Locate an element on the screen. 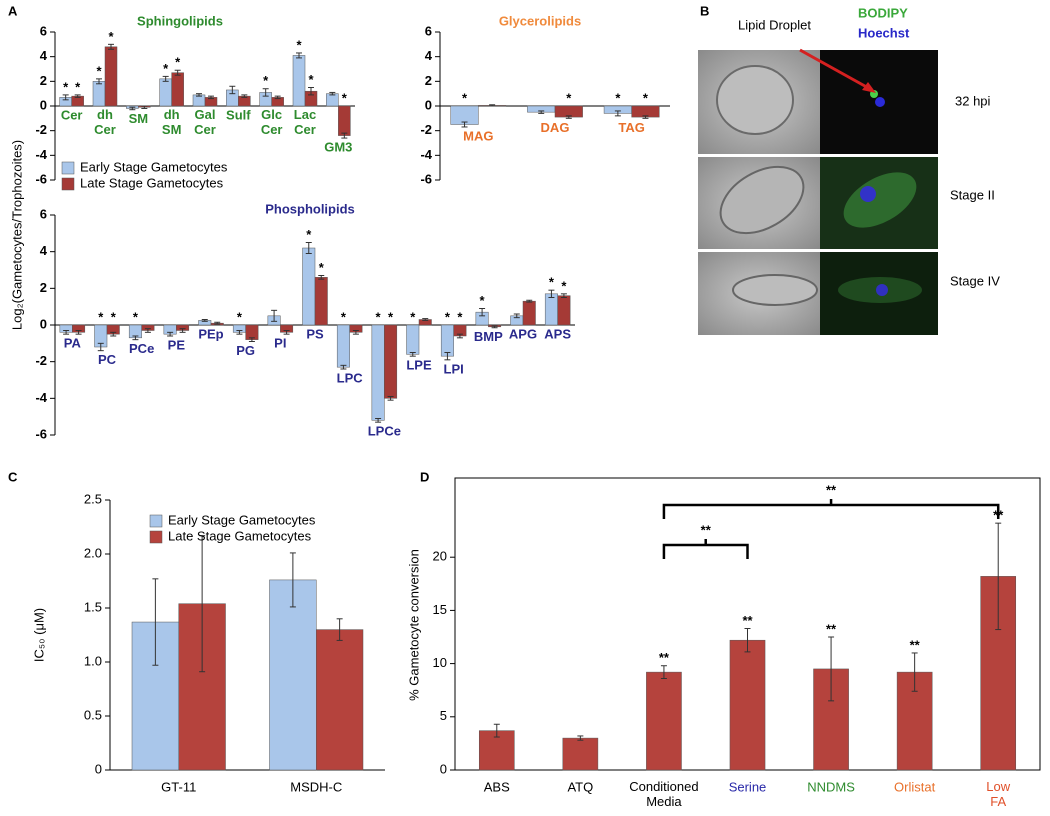 This screenshot has width=1050, height=816. y-tick-label: 2.0 is located at coordinates (93, 552).